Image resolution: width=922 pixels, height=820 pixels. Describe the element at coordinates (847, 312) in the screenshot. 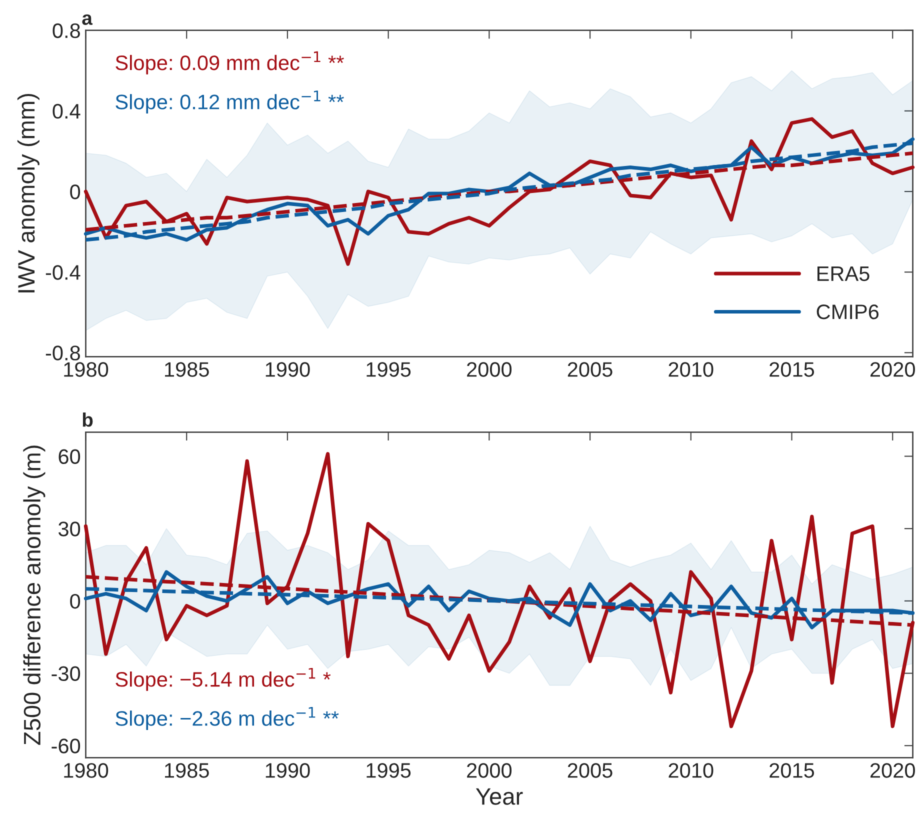

I see `legend-label: CMIP6` at that location.